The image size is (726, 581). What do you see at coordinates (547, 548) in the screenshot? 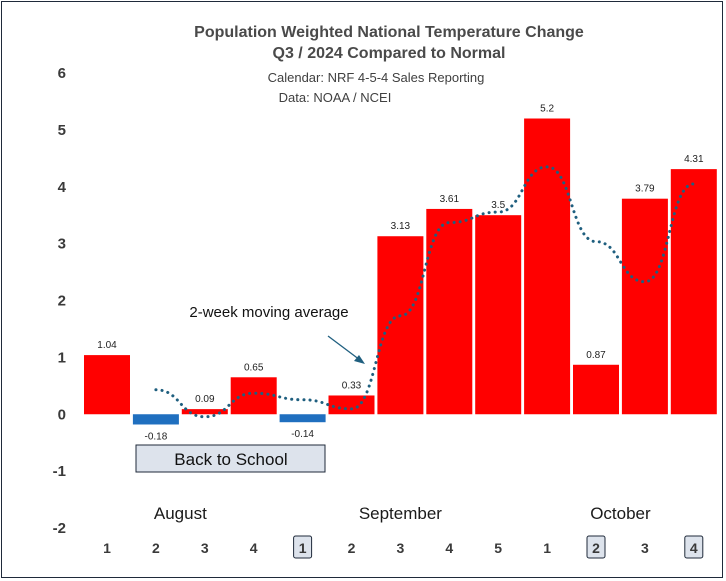
I see `x-tick-week-10: 1` at bounding box center [547, 548].